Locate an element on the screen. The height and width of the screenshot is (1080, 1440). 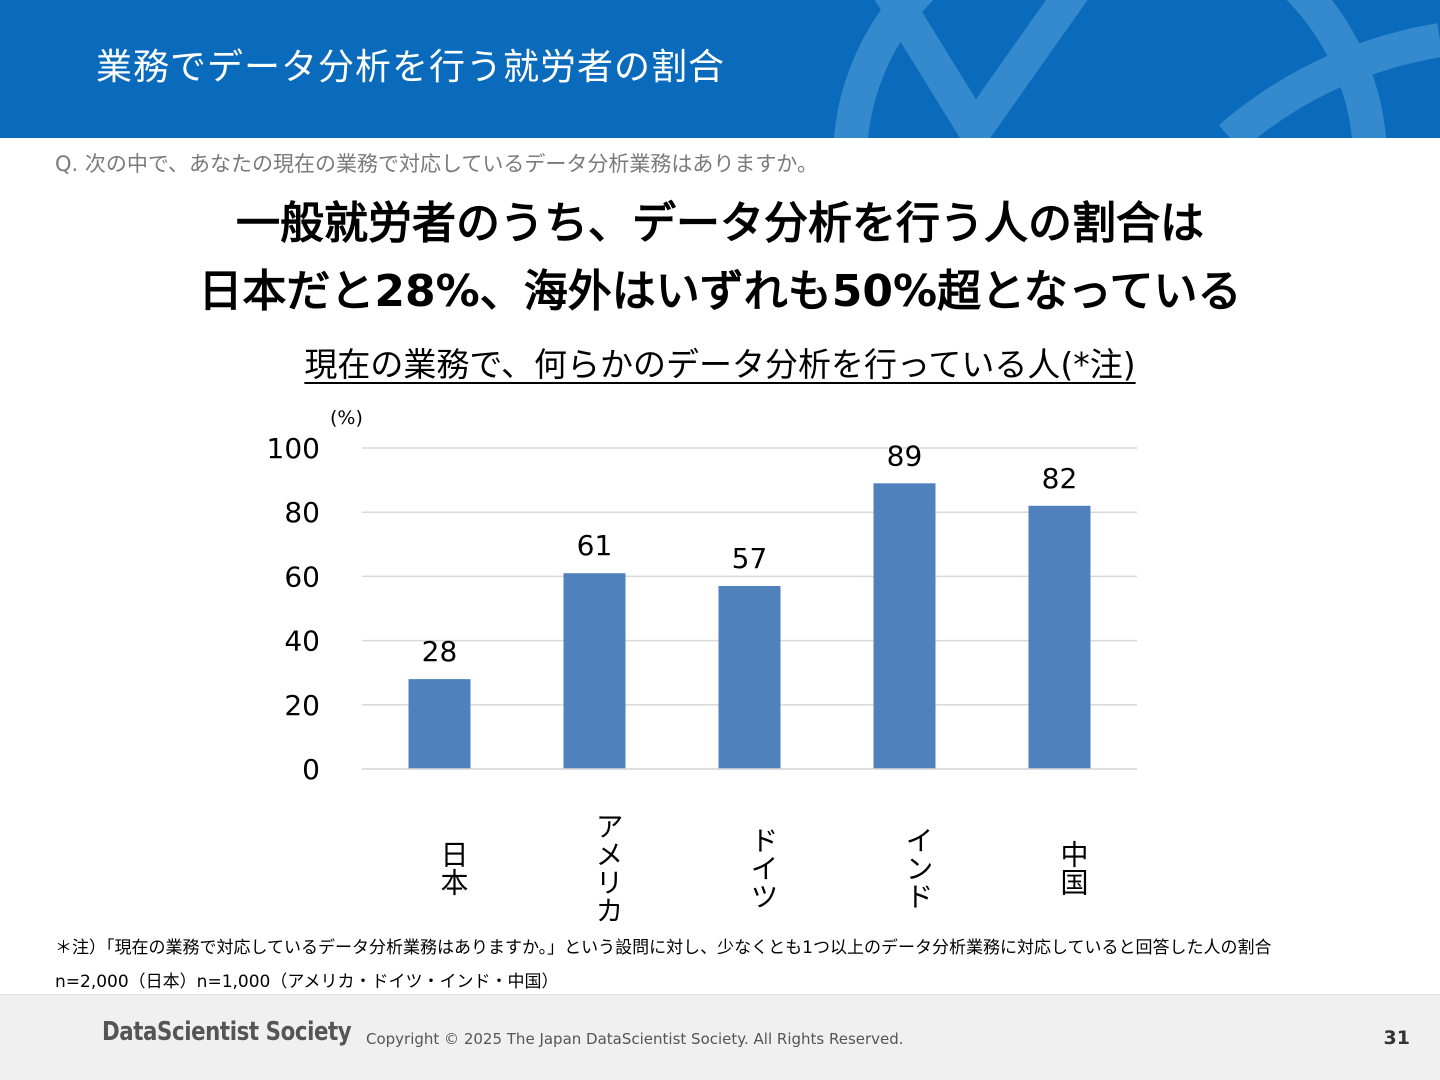
footnote-sample: n=2,000（日本）n=1,000（アメリカ・ドイツ・インド・中国） is located at coordinates (307, 982).